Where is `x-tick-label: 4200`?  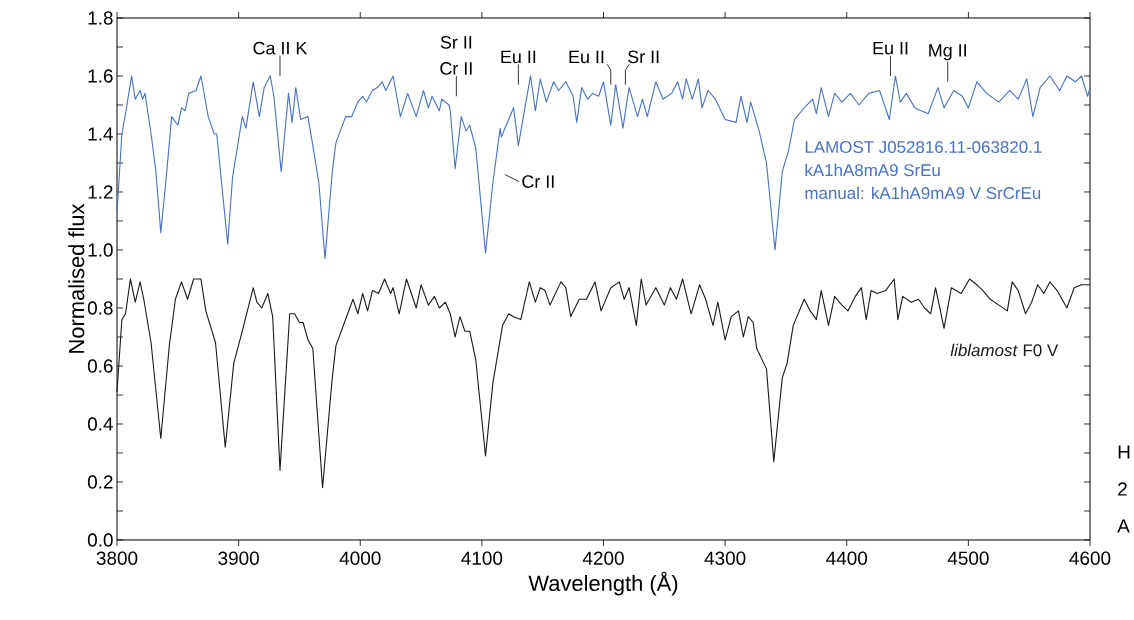
x-tick-label: 4200 is located at coordinates (603, 558).